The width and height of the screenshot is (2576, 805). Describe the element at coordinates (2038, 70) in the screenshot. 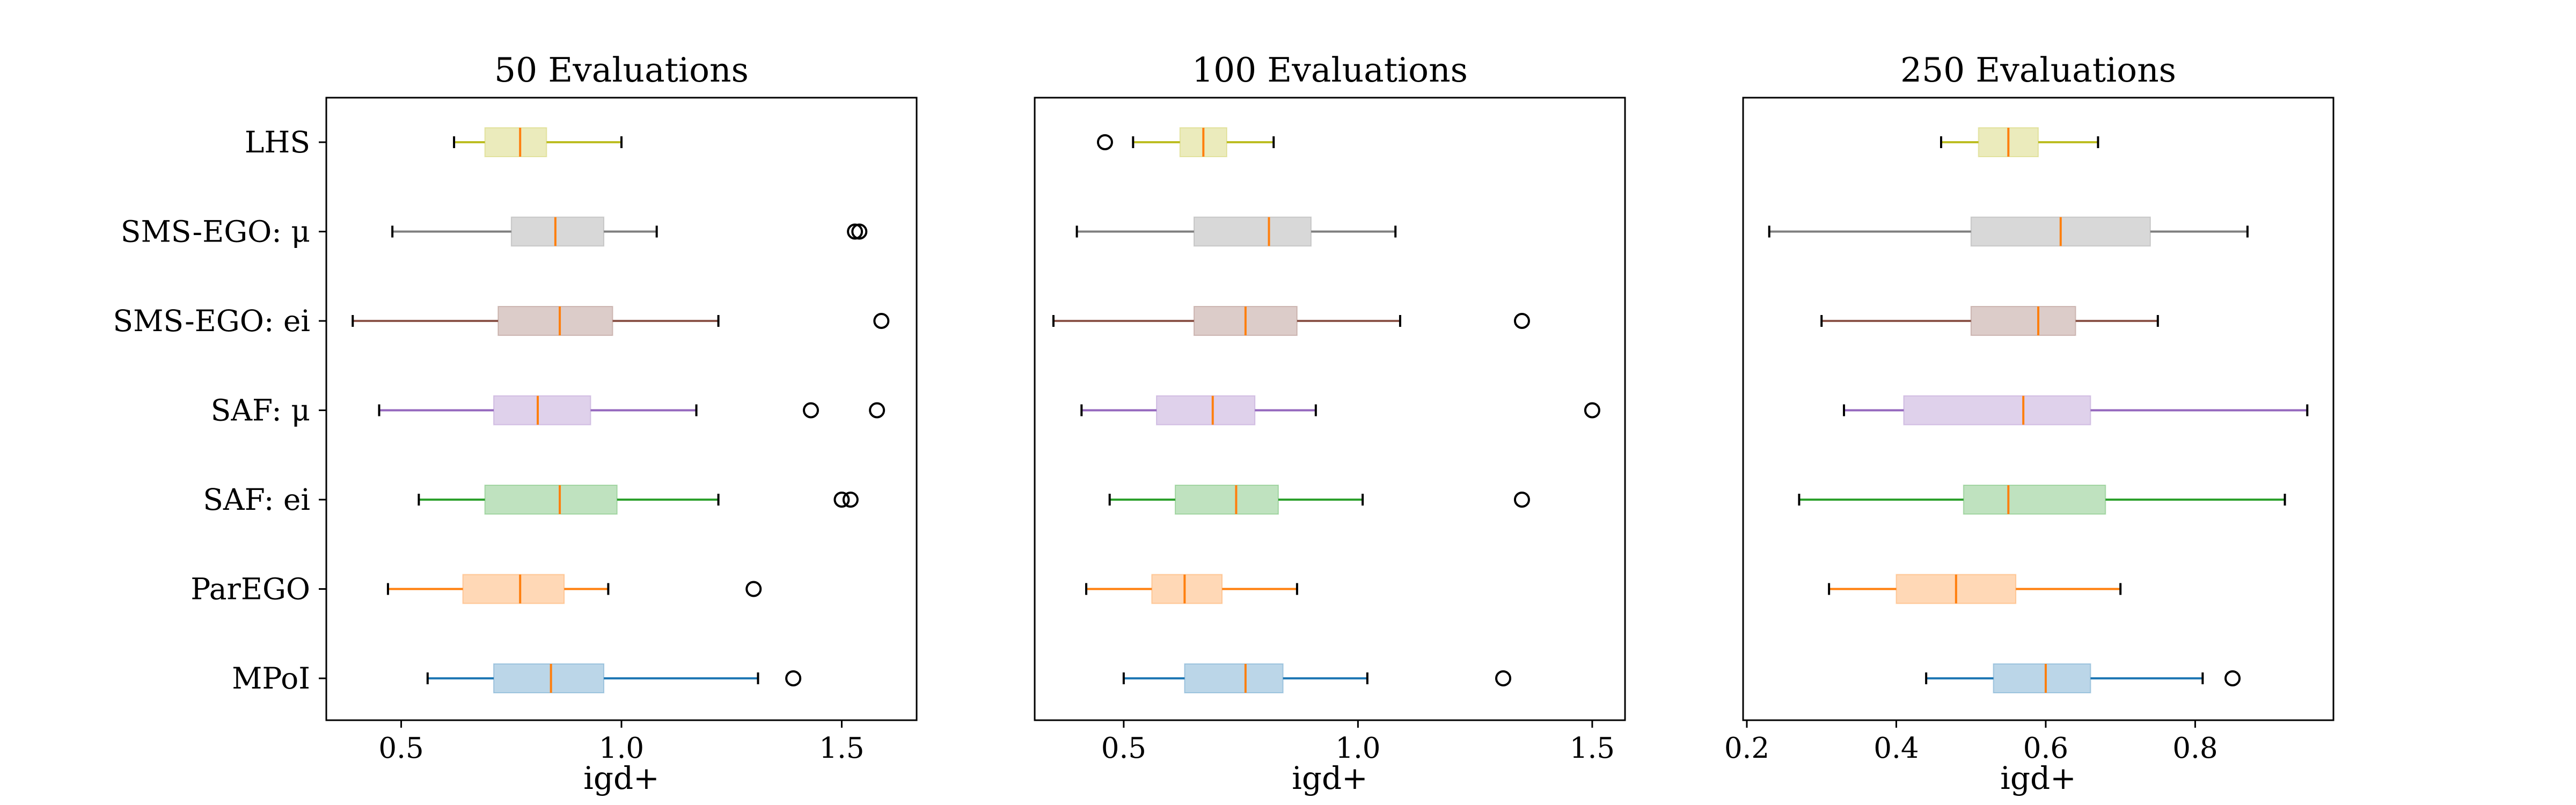

I see `panel-title: 250 Evaluations` at that location.